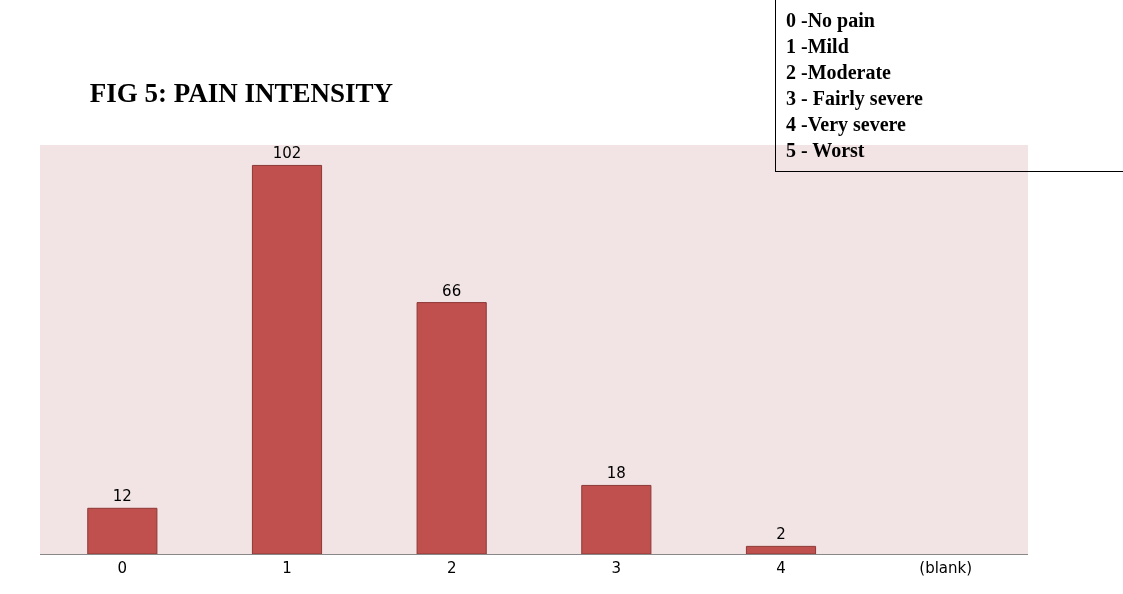  What do you see at coordinates (287, 568) in the screenshot?
I see `x-tick-label: 1` at bounding box center [287, 568].